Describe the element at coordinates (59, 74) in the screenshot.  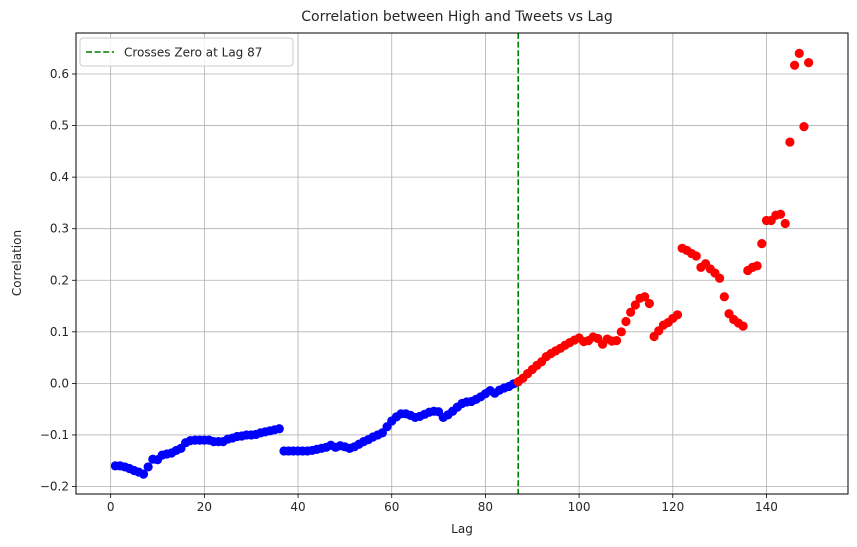
I see `y-tick-label: 0.6` at that location.